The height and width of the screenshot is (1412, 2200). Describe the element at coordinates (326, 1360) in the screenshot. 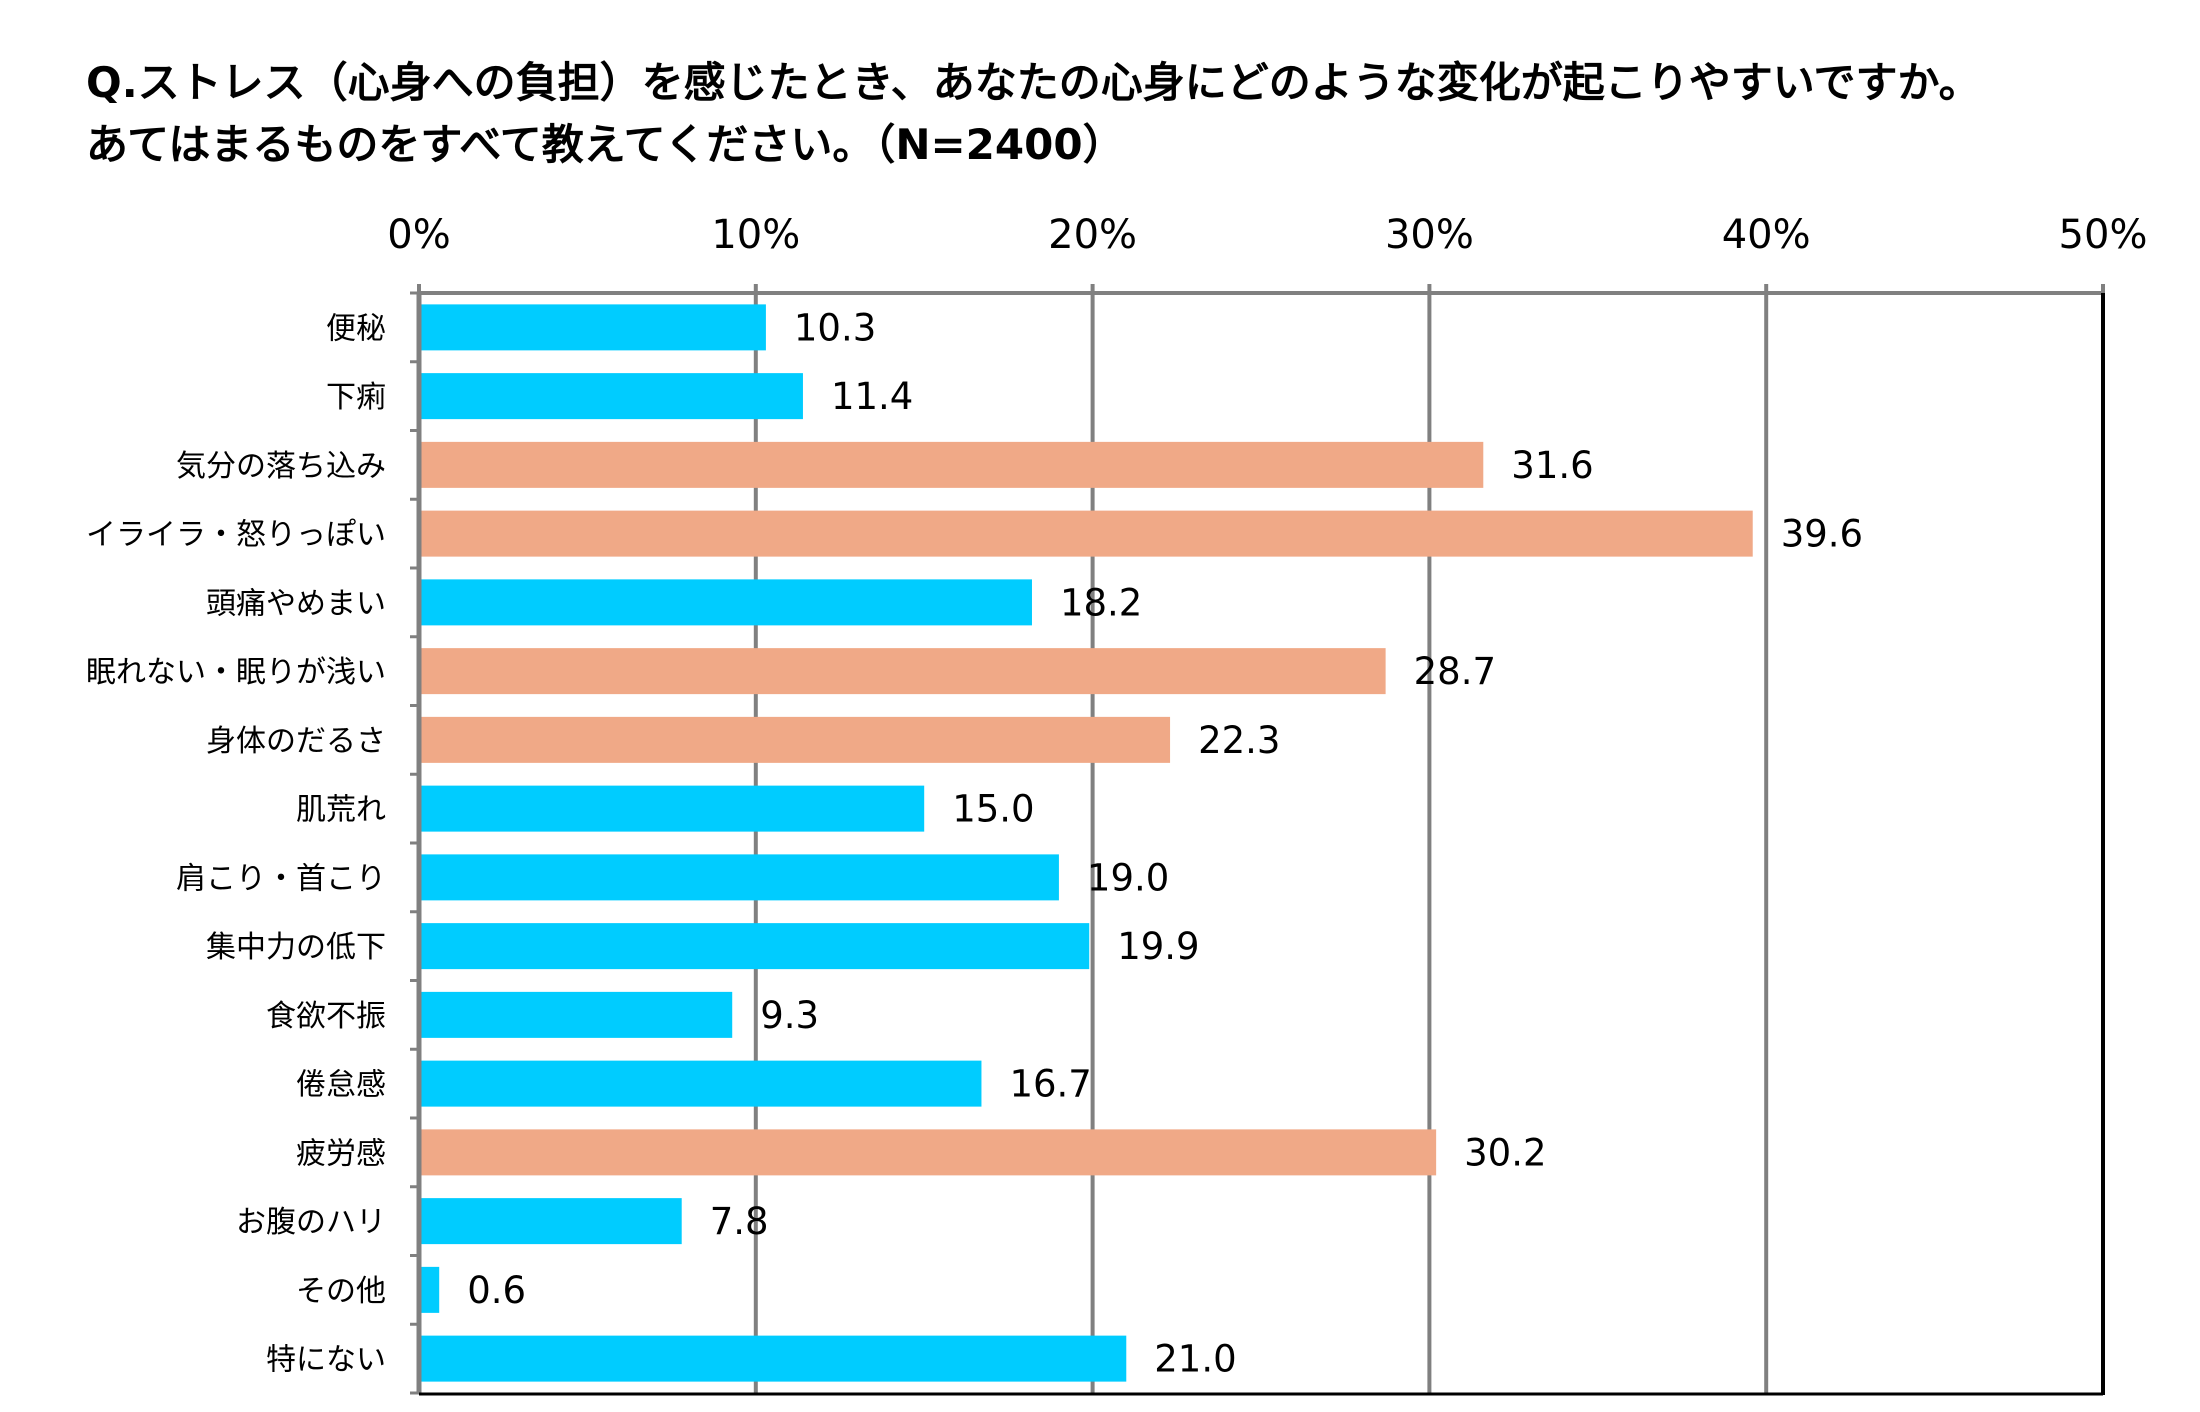

I see `category-label-16: 特にない` at that location.